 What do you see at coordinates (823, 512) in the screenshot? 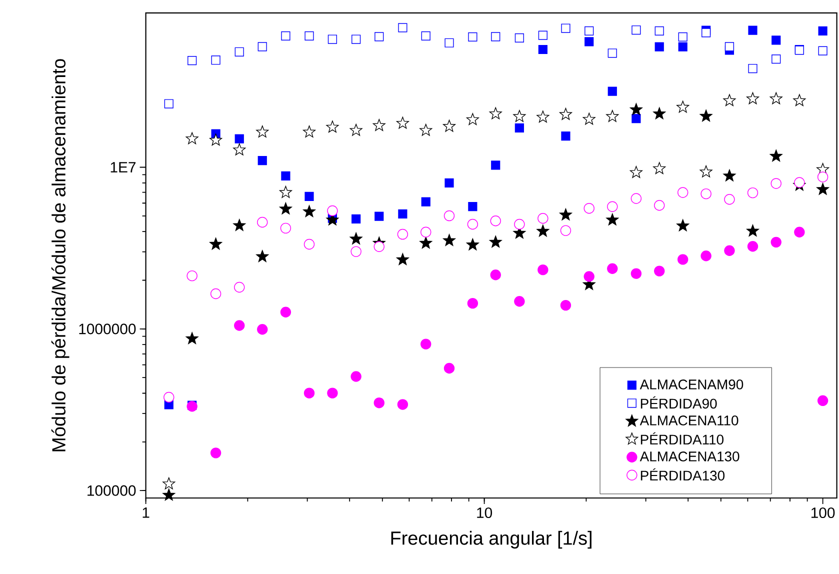
I see `x-tick-label: 100` at bounding box center [823, 512].